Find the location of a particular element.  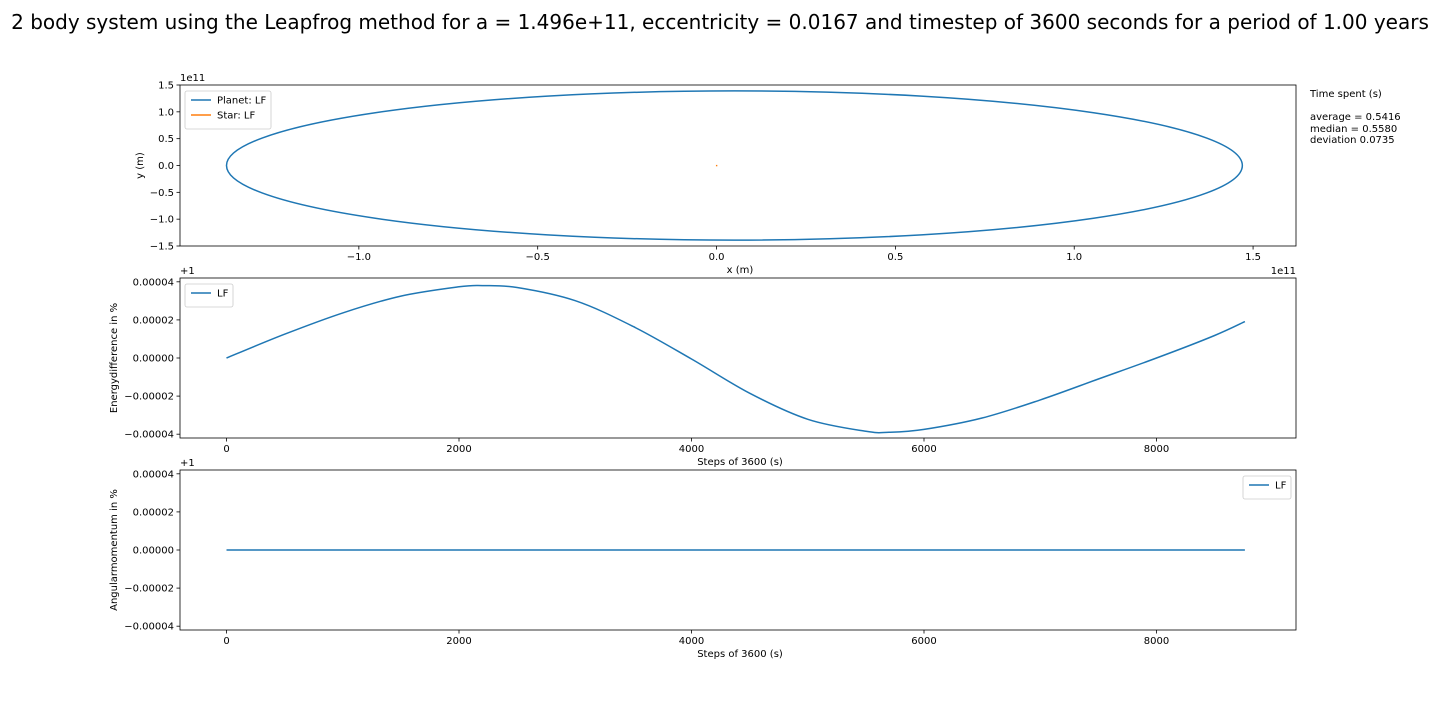

angular-xlabel: Steps of 3600 (s) is located at coordinates (740, 654).